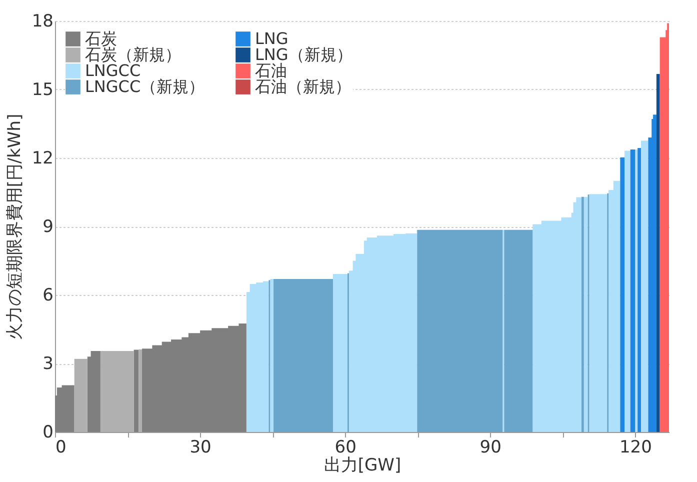 Image resolution: width=697 pixels, height=482 pixels. I want to click on y-tick-label: 15, so click(43, 90).